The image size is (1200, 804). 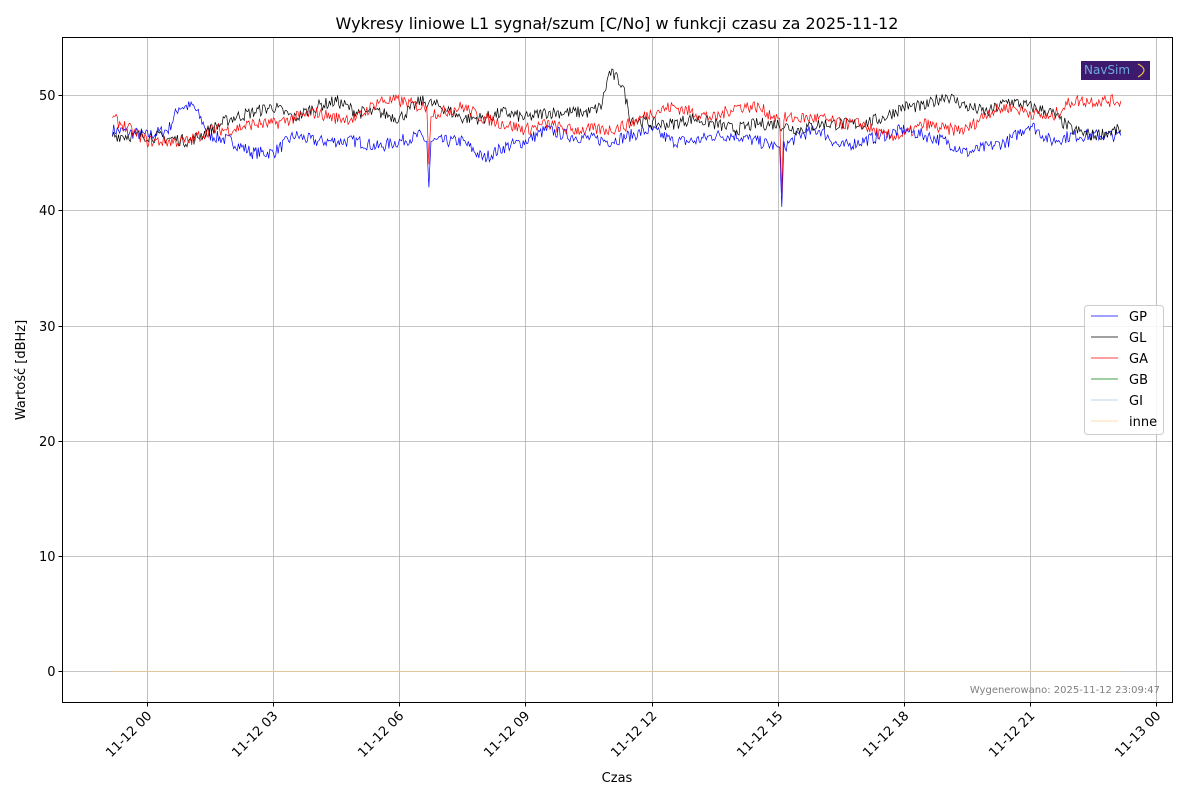 I want to click on y-axis-label: Wartość [dBHz], so click(x=21, y=370).